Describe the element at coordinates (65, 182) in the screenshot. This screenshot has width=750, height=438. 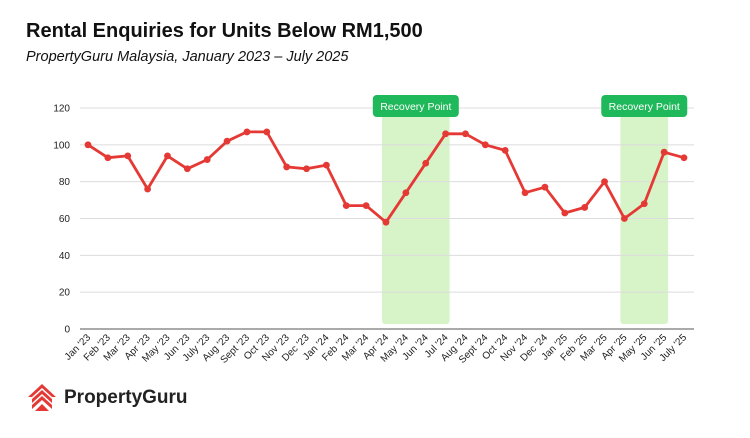
I see `y-tick-label: 80` at that location.